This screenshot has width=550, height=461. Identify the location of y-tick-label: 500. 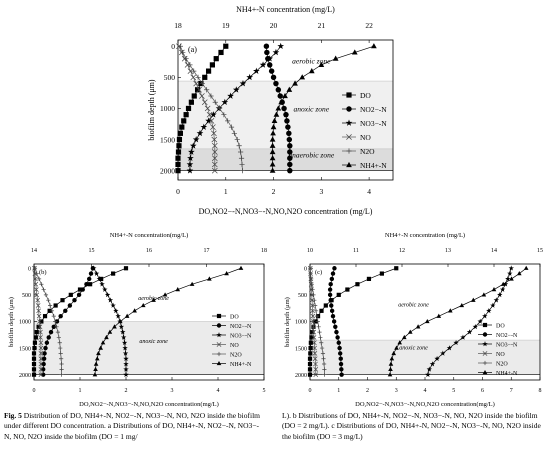
(26, 296).